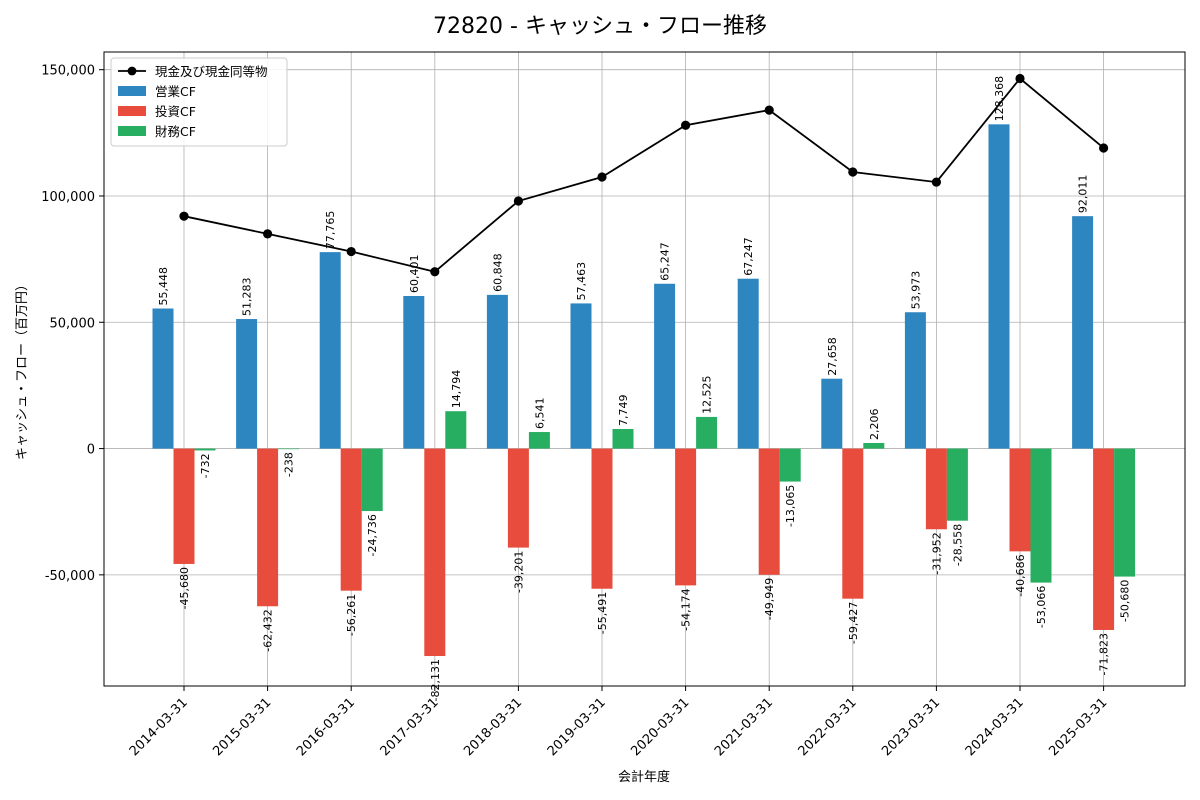 The height and width of the screenshot is (800, 1200). I want to click on bar-value-label: -40,686, so click(1020, 575).